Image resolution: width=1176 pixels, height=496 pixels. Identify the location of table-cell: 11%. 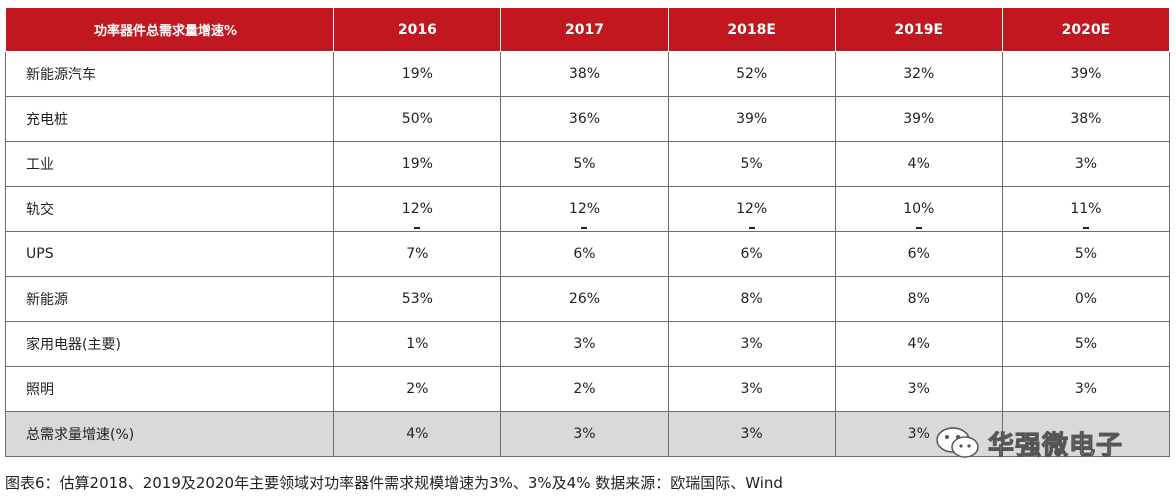
(1086, 209).